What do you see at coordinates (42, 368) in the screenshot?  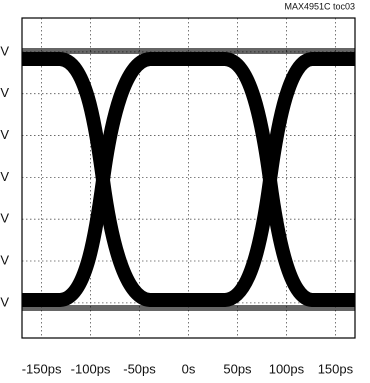 I see `x-tick-label: -150ps` at bounding box center [42, 368].